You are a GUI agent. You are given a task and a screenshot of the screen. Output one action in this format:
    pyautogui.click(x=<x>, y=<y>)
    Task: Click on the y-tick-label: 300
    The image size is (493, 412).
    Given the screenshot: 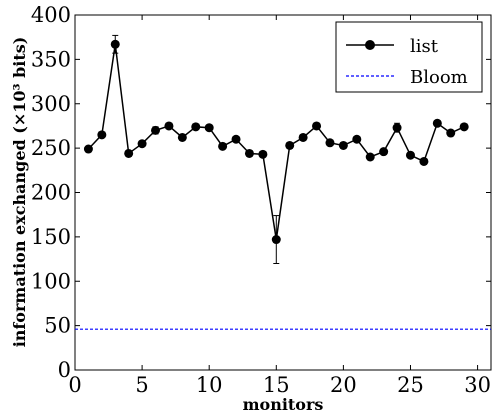 What is the action you would take?
    pyautogui.click(x=51, y=104)
    